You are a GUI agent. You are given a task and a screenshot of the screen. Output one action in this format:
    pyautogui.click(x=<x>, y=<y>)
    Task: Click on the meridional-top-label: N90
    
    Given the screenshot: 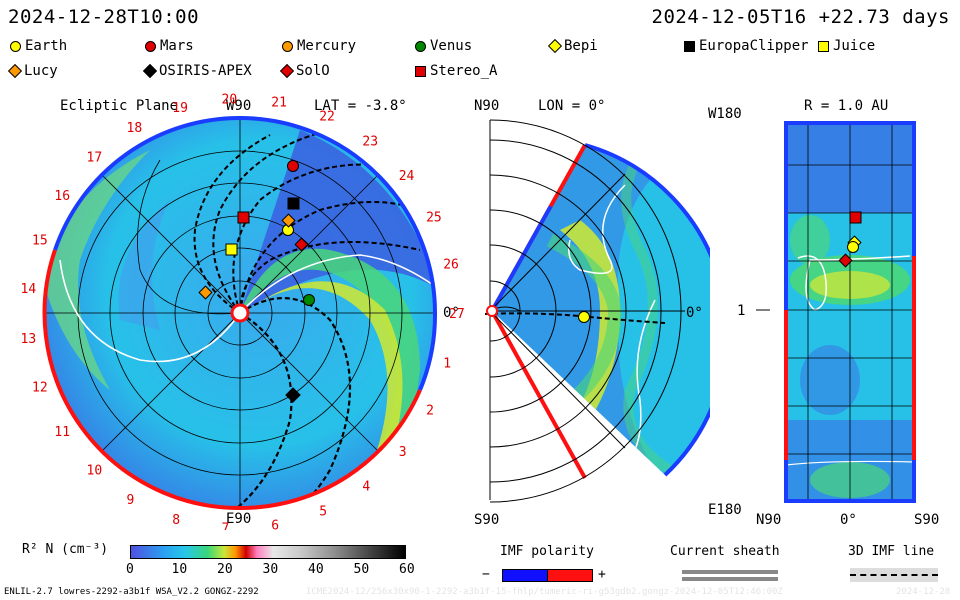 What is the action you would take?
    pyautogui.click(x=486, y=106)
    